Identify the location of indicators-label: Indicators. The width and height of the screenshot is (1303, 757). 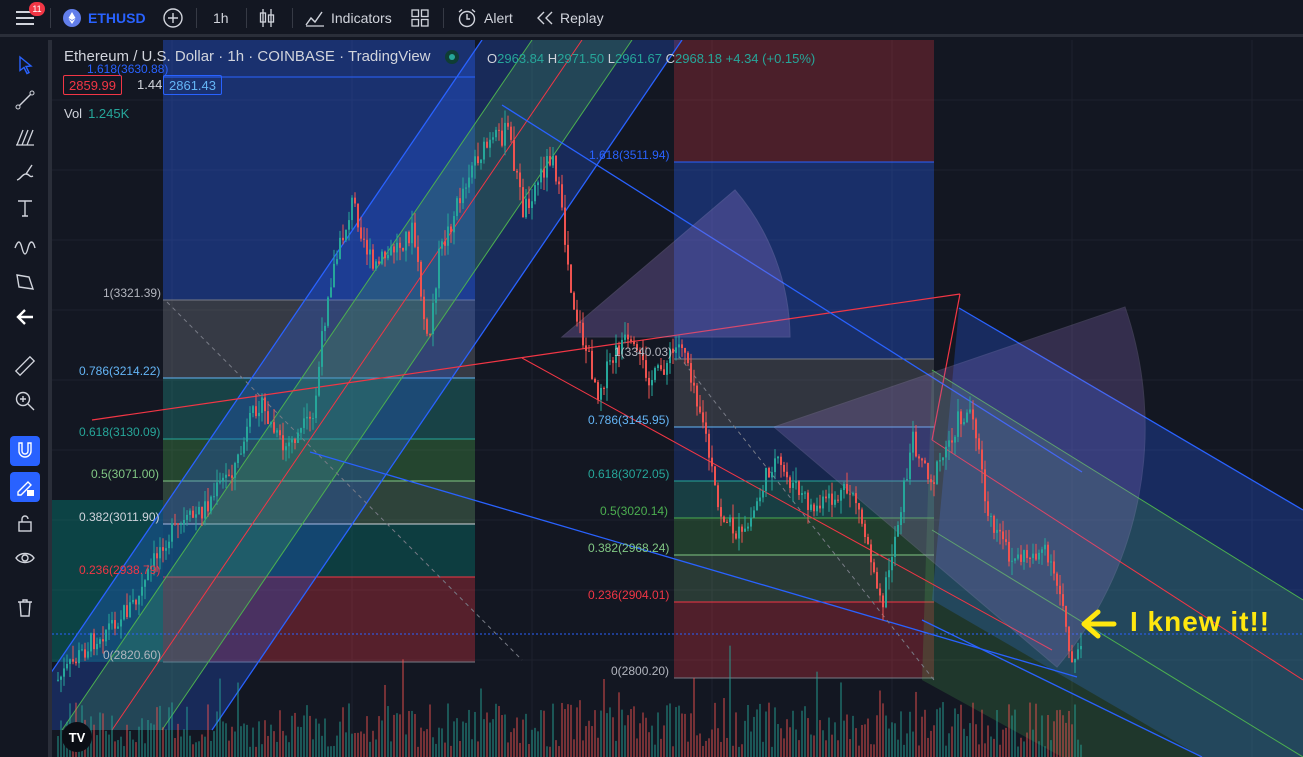
(361, 18).